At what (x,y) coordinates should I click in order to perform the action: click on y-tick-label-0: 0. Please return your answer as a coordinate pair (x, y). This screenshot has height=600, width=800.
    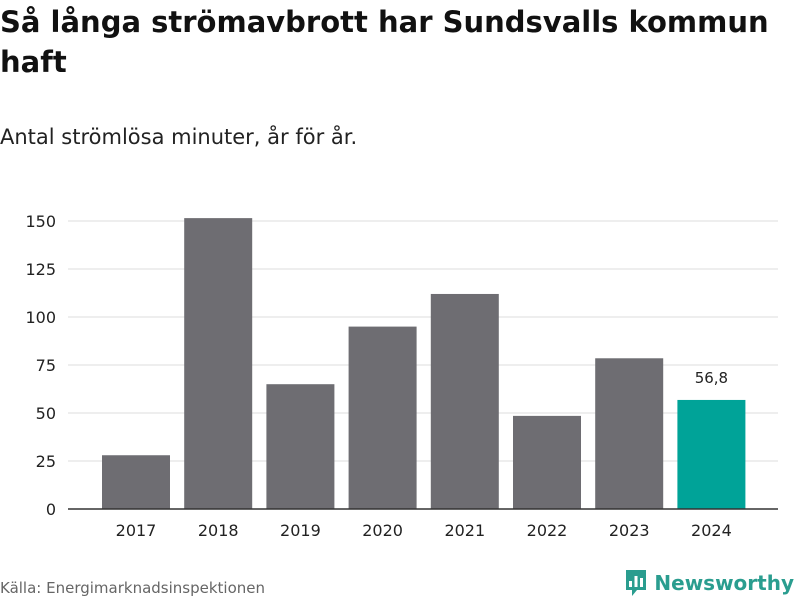
    Looking at the image, I should click on (51, 509).